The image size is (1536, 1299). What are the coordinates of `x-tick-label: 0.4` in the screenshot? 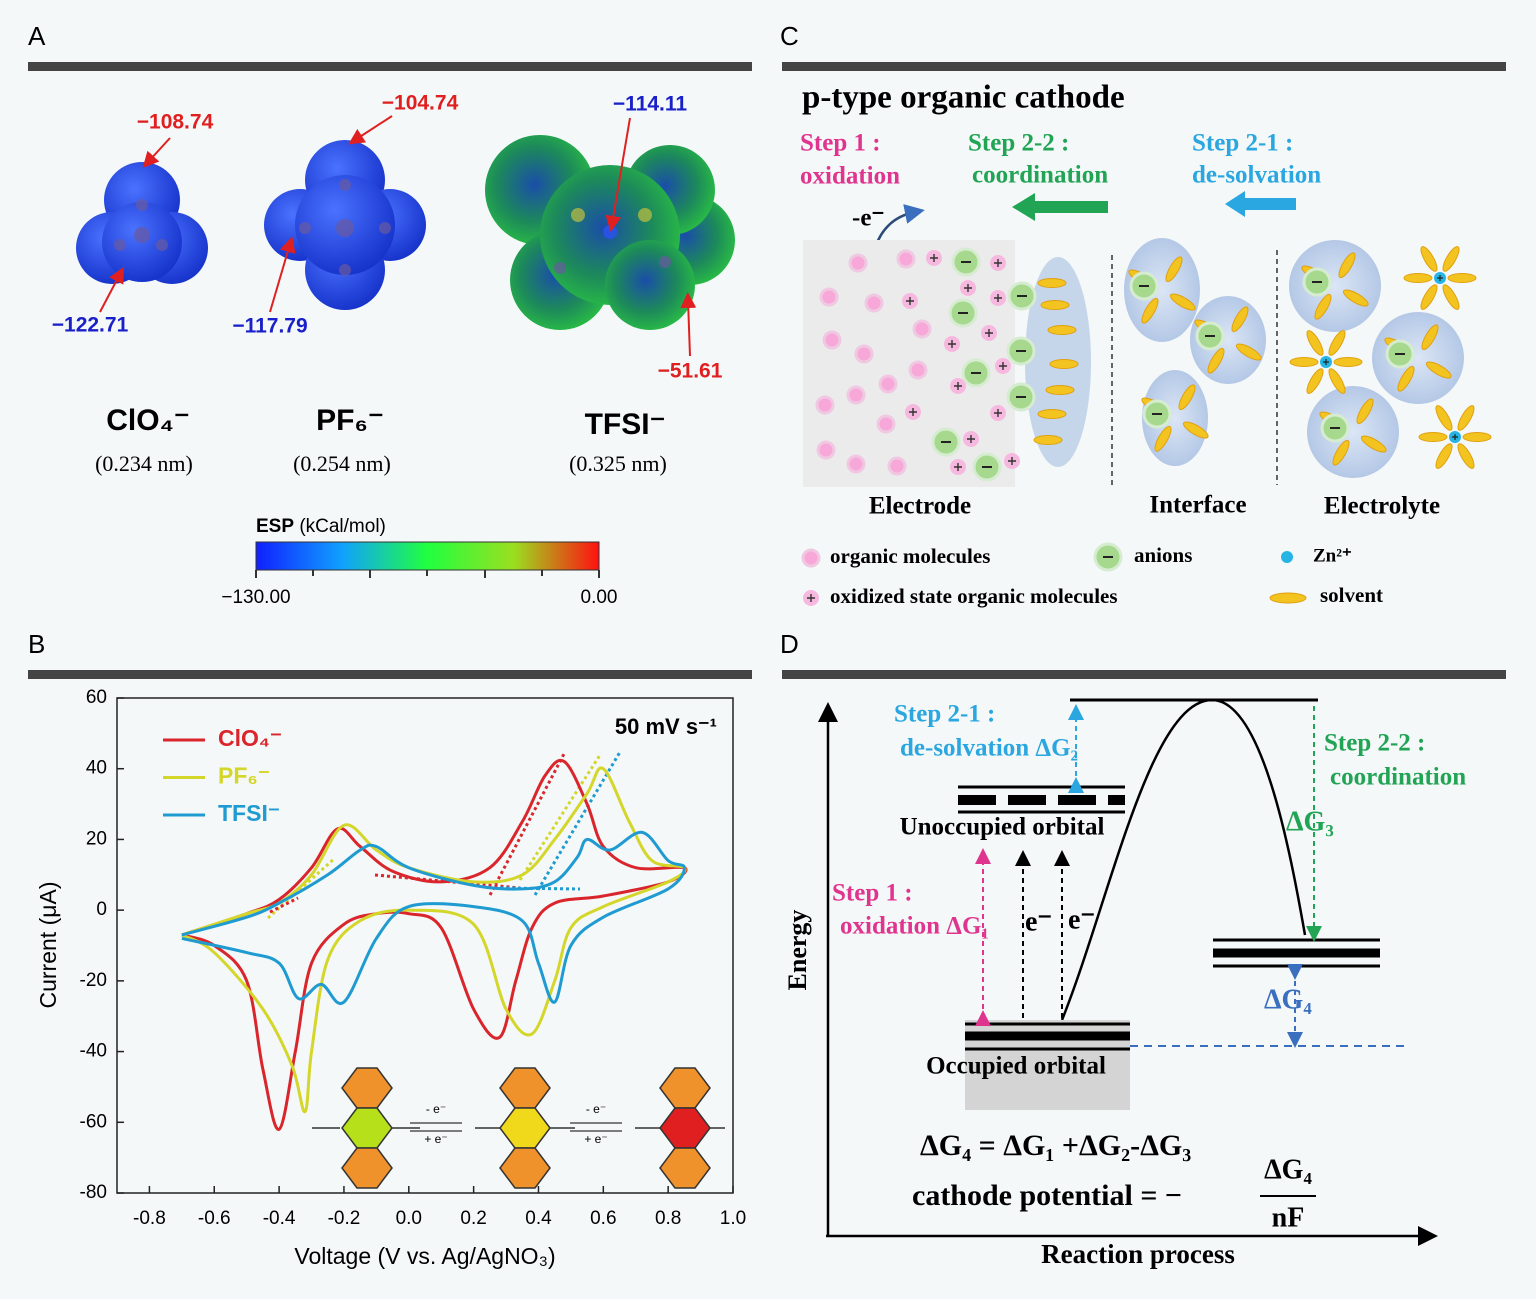 It's located at (538, 1218).